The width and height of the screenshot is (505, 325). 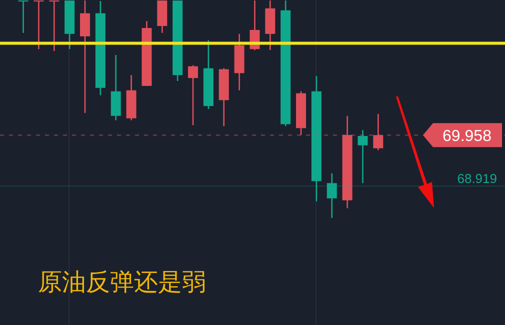 I want to click on ref-line-label: 69.958, so click(x=467, y=137).